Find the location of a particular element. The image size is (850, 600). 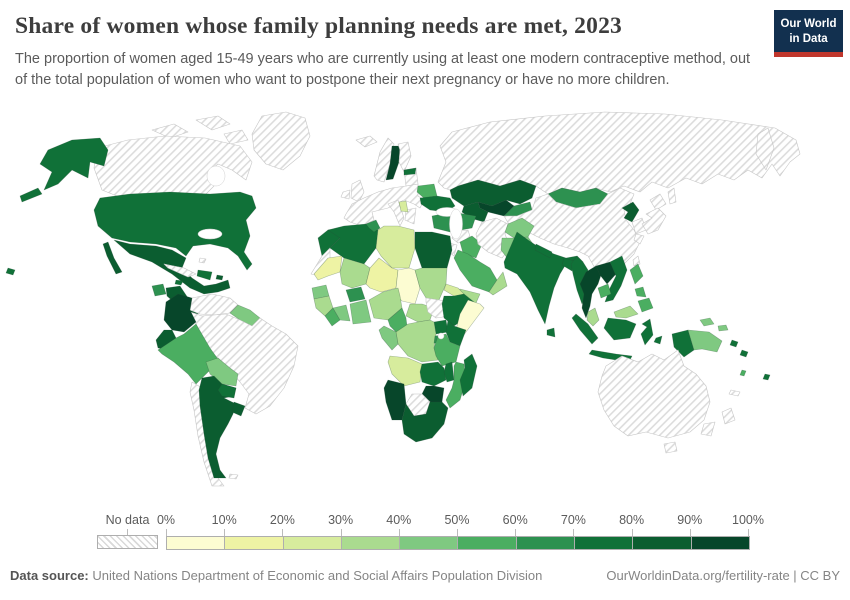

country-nepal is located at coordinates (543, 251).